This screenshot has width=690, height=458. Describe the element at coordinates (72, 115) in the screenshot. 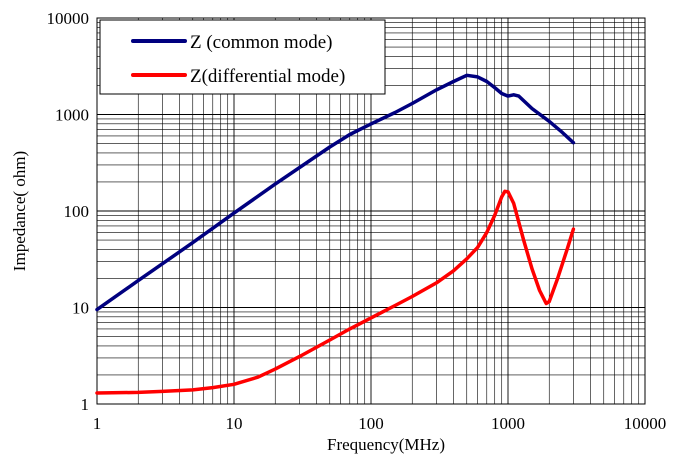

I see `y-tick-label: 1000` at that location.